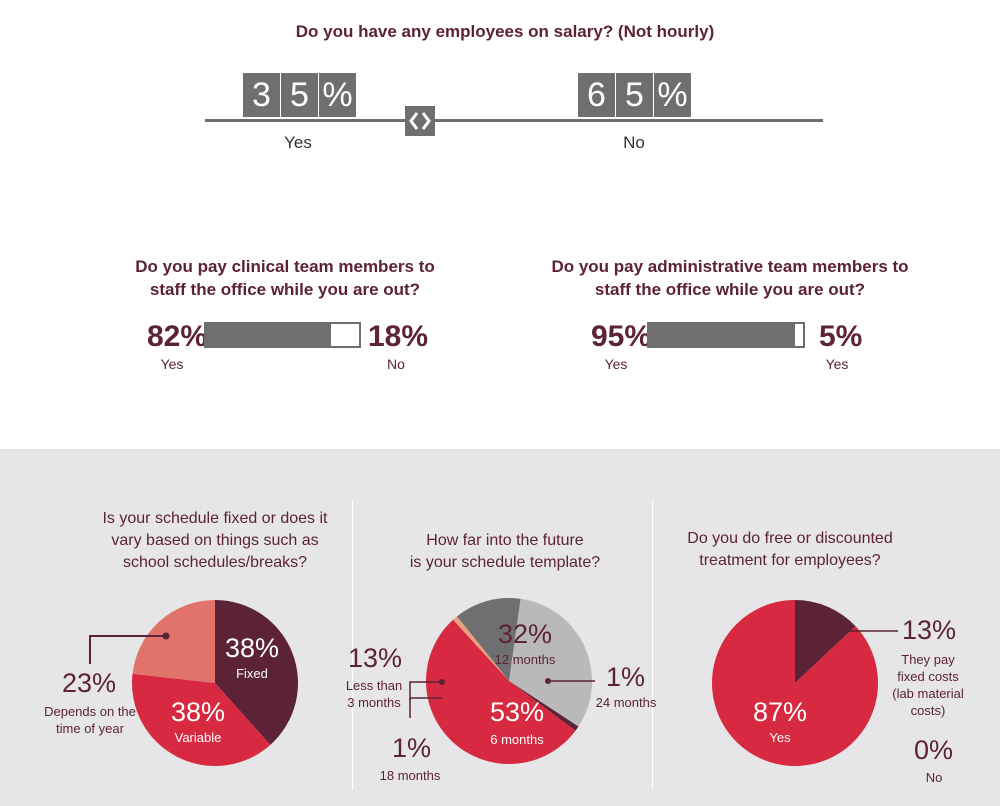 Image resolution: width=1000 pixels, height=806 pixels. I want to click on employee-treatment-pie, so click(795, 683).